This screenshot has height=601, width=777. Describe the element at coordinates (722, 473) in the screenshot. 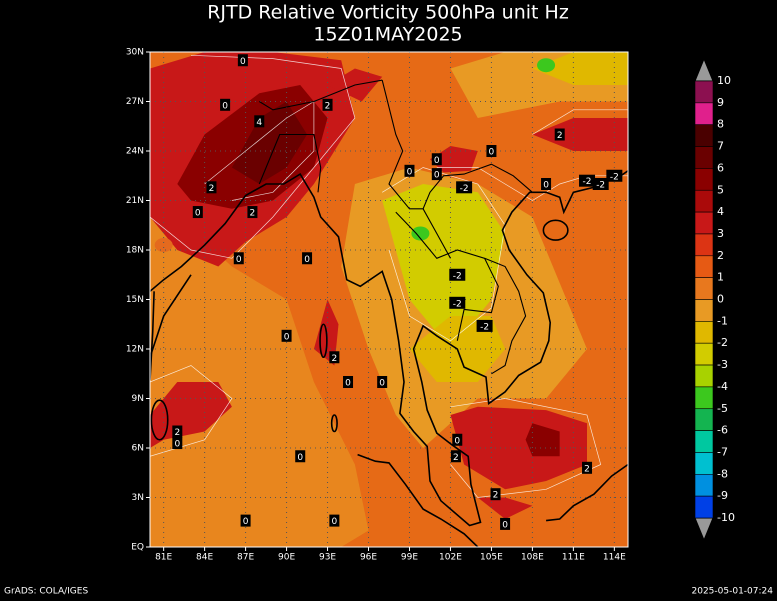

I see `colorbar-label: -8` at that location.